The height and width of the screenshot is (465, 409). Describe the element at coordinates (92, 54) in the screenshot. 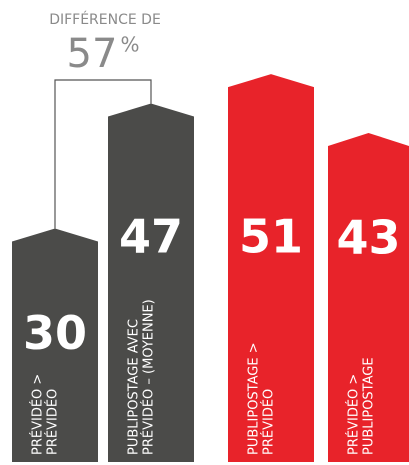

I see `annotation-value: 57` at that location.